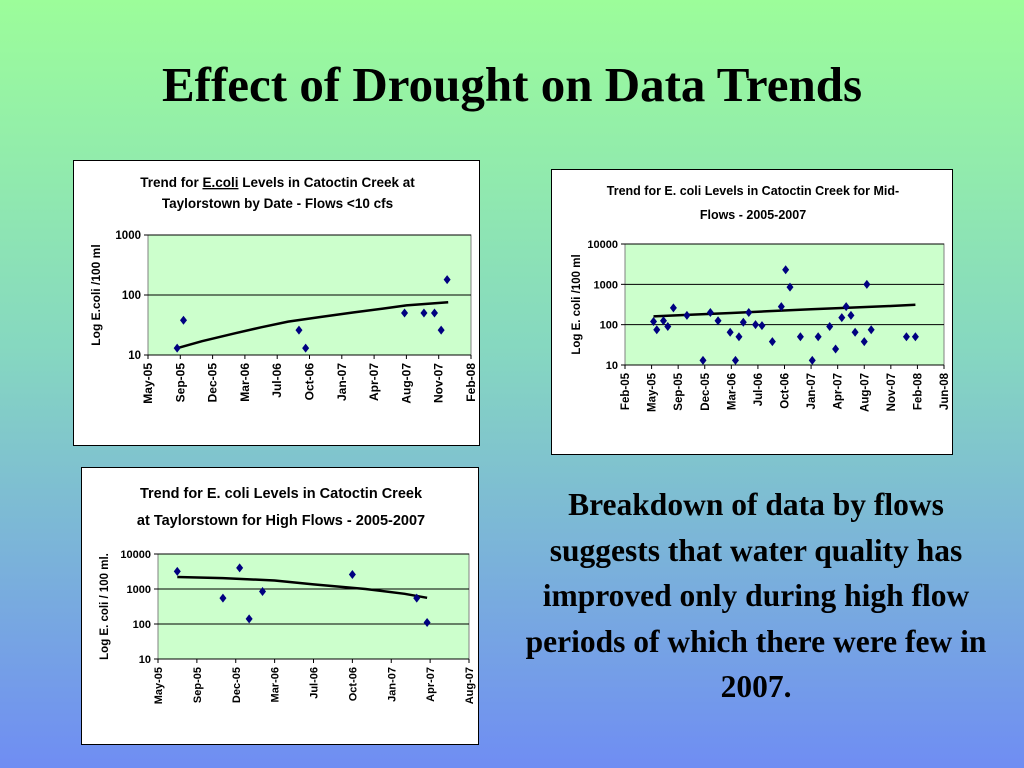  Describe the element at coordinates (96, 294) in the screenshot. I see `y-axis-label: Log E.coli /100 ml` at that location.